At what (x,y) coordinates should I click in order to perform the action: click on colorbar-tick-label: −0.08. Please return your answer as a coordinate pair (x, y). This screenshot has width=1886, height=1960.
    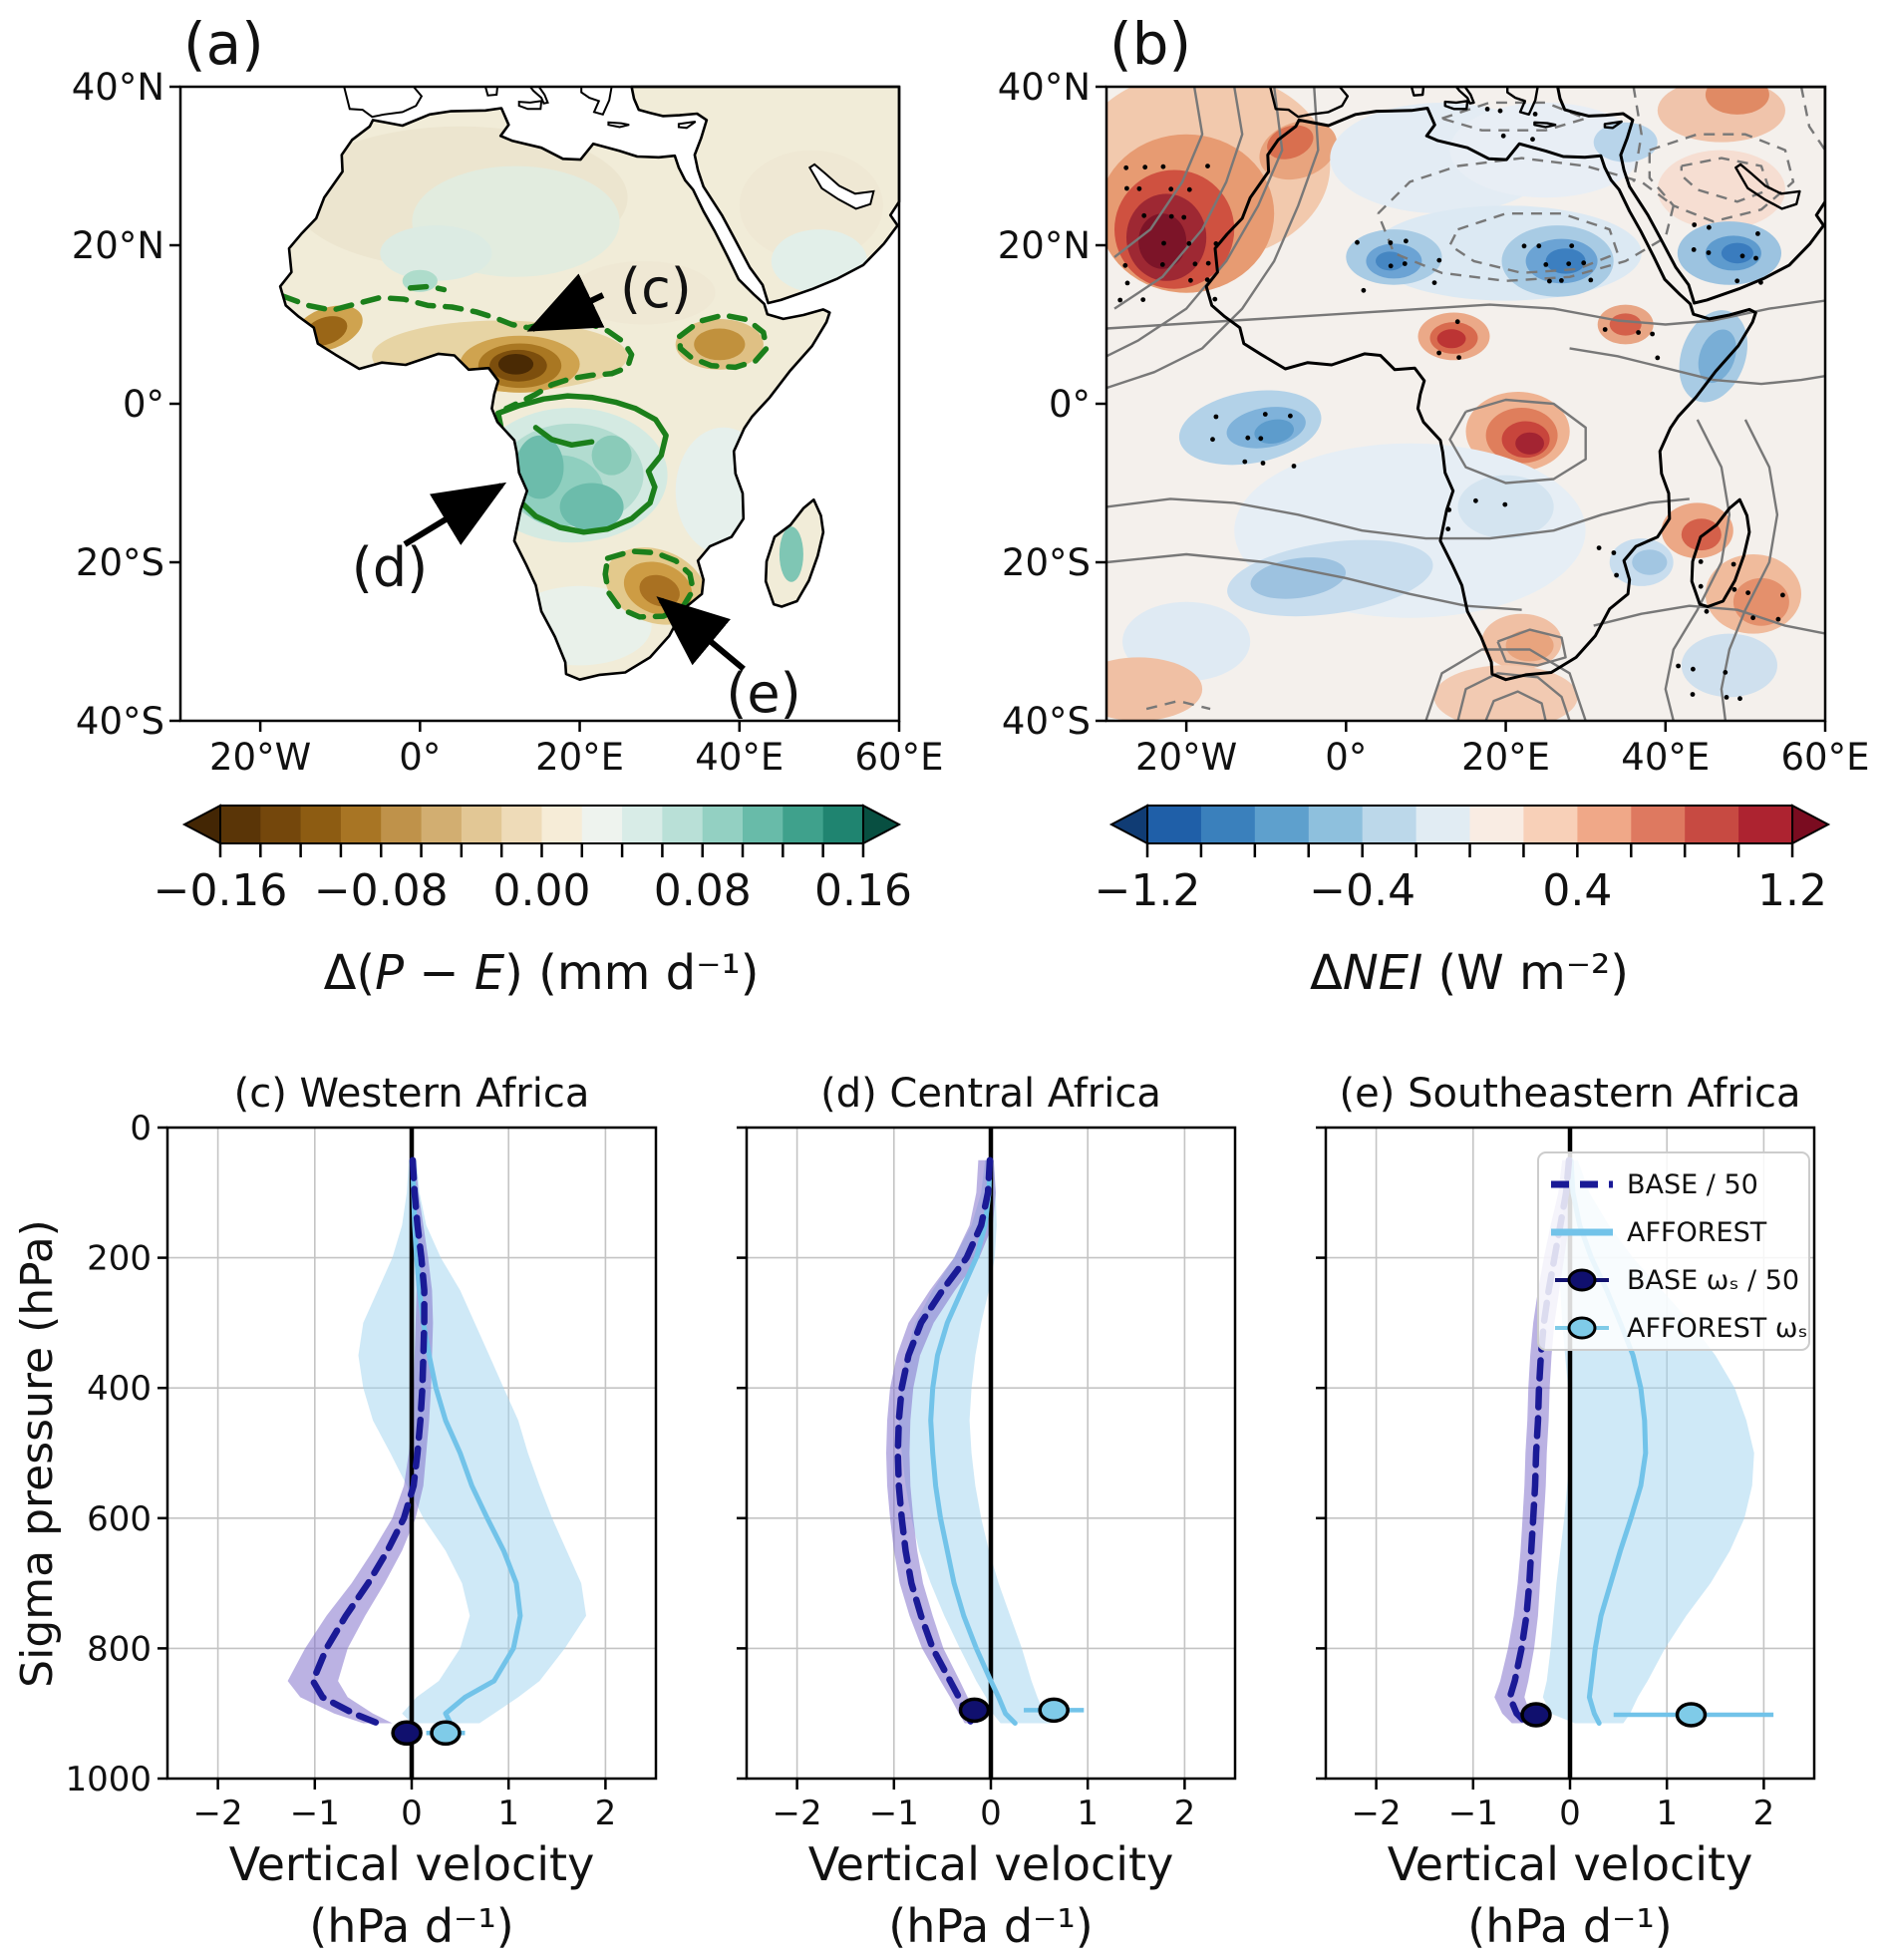
    Looking at the image, I should click on (381, 890).